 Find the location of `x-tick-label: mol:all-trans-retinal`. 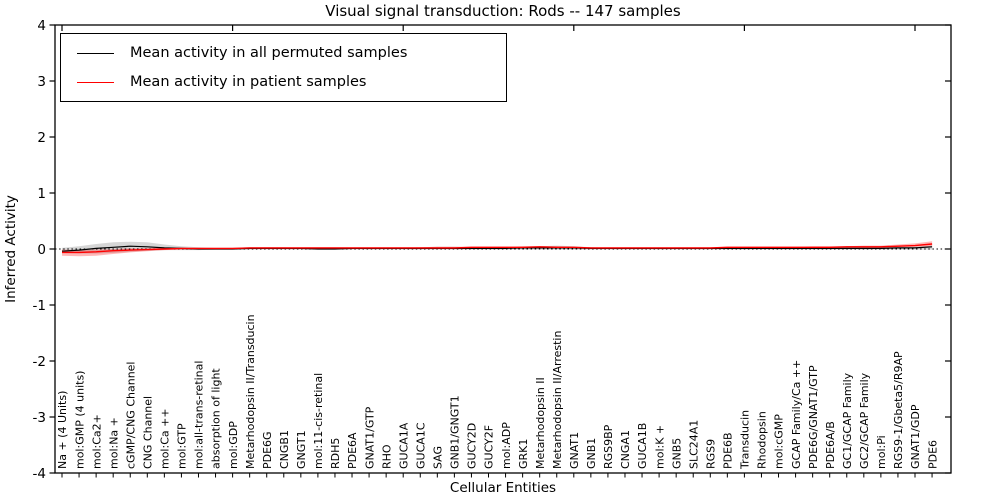

x-tick-label: mol:all-trans-retinal is located at coordinates (199, 415).